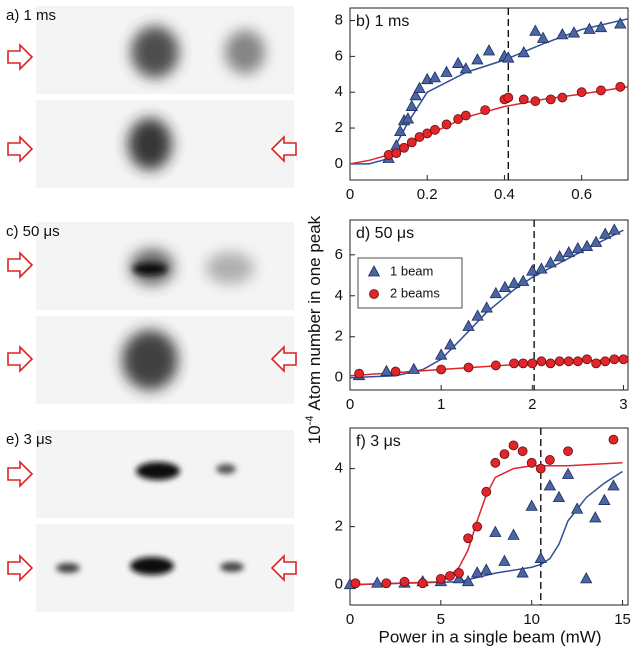  I want to click on x-tick-label: 1, so click(441, 404).